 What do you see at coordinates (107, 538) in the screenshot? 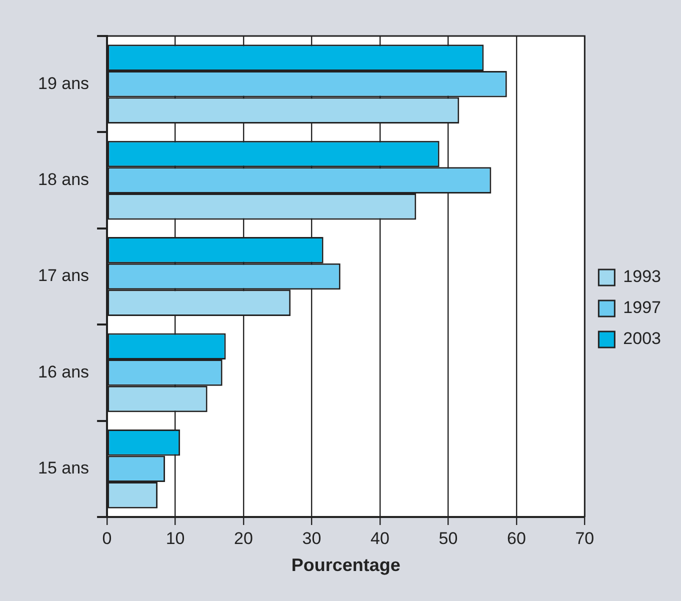
I see `x-tick-label: 0` at bounding box center [107, 538].